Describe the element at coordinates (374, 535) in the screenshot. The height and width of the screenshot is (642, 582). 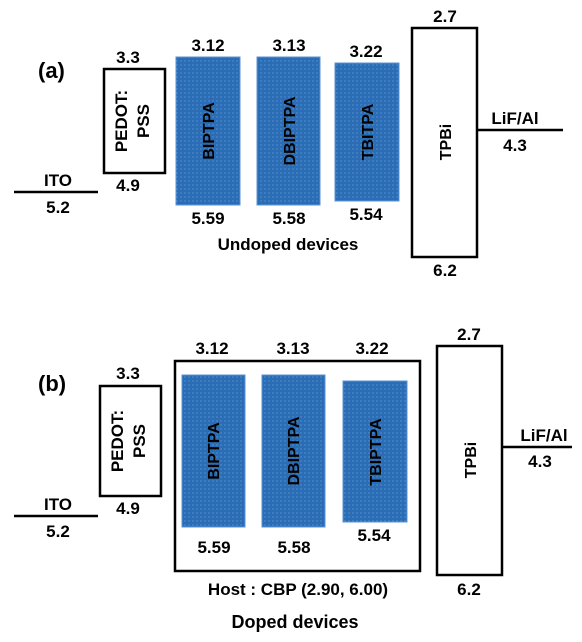
I see `panel-b-tbiptpa-homo: 5.54` at that location.